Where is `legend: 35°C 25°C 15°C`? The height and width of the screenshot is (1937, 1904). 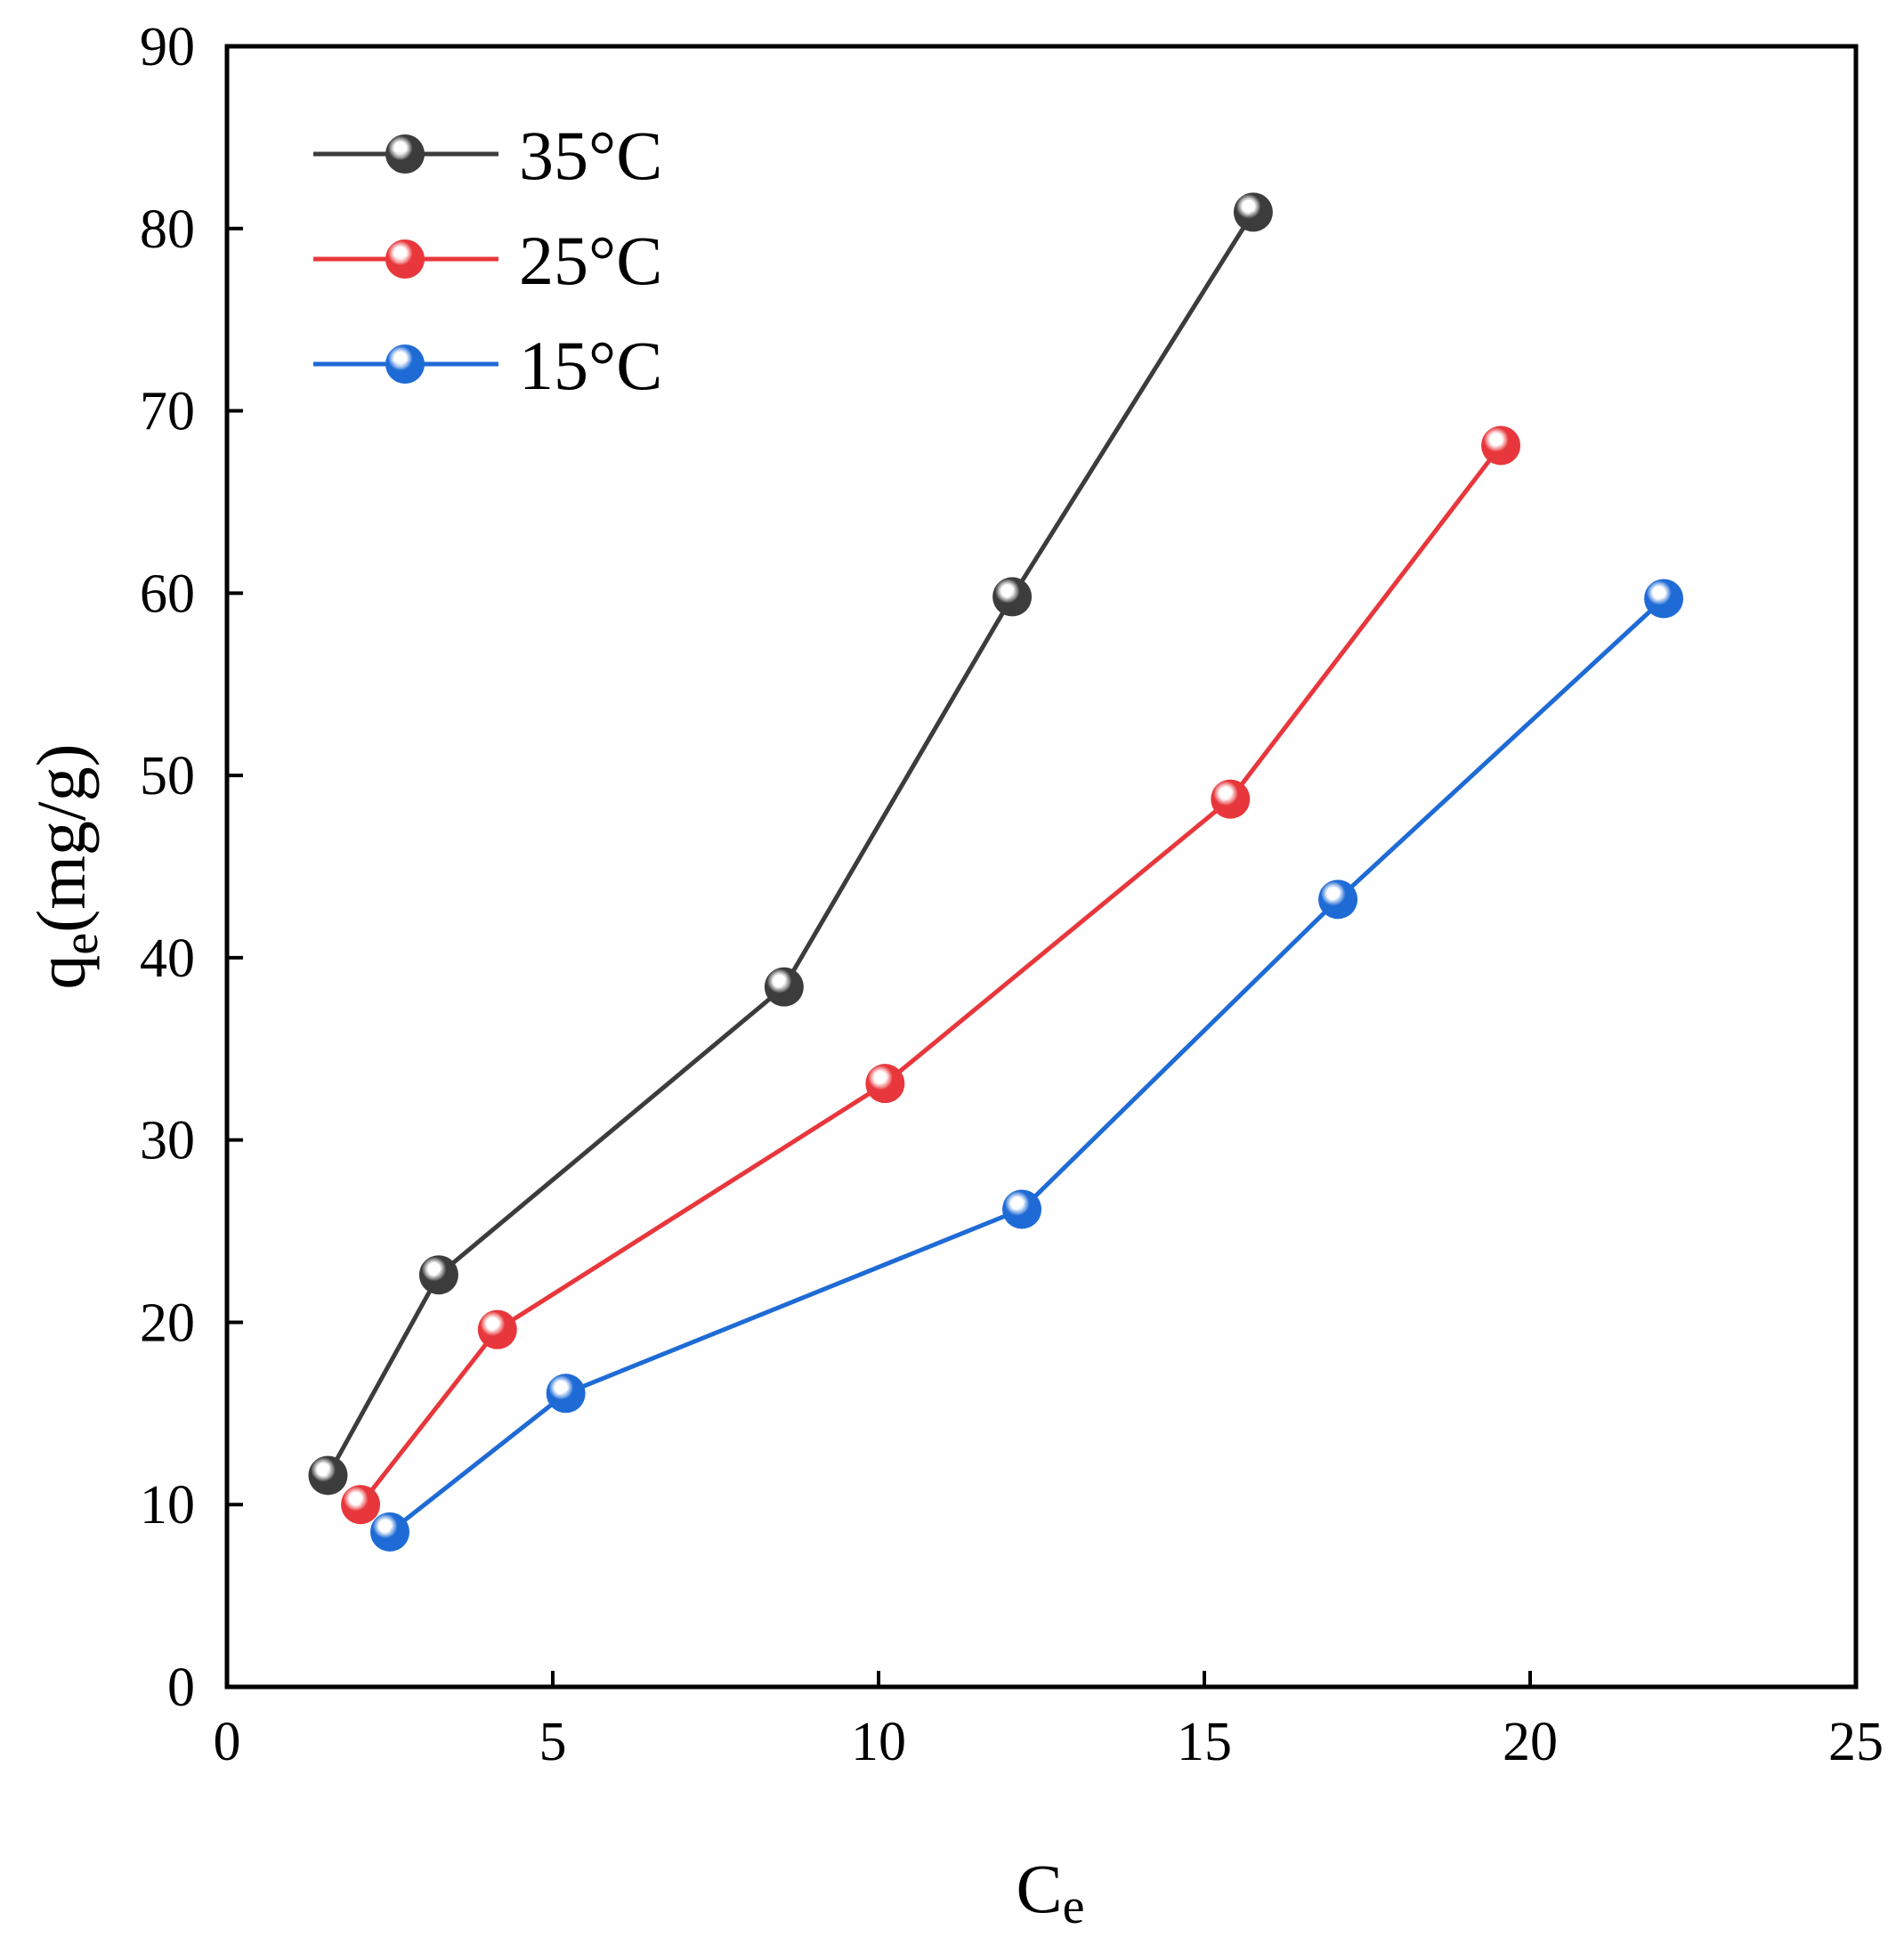
legend: 35°C 25°C 15°C is located at coordinates (487, 260).